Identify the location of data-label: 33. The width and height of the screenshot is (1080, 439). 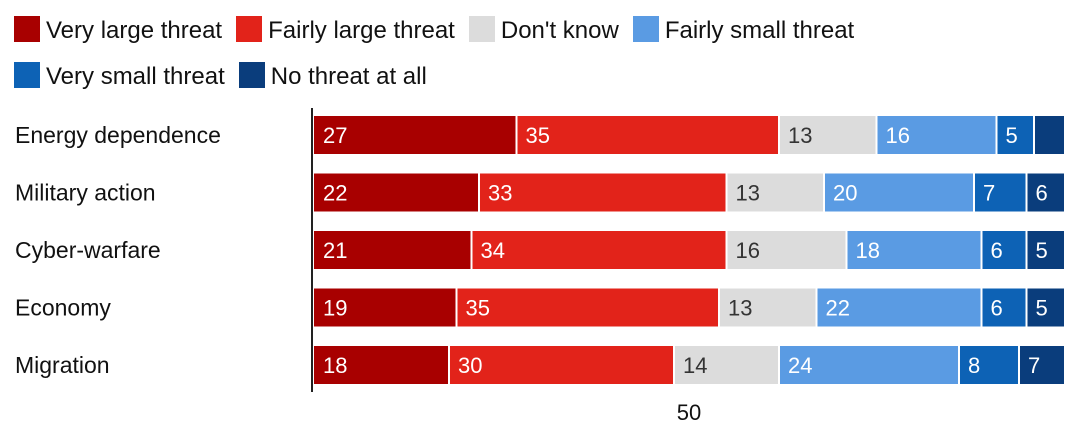
(500, 193).